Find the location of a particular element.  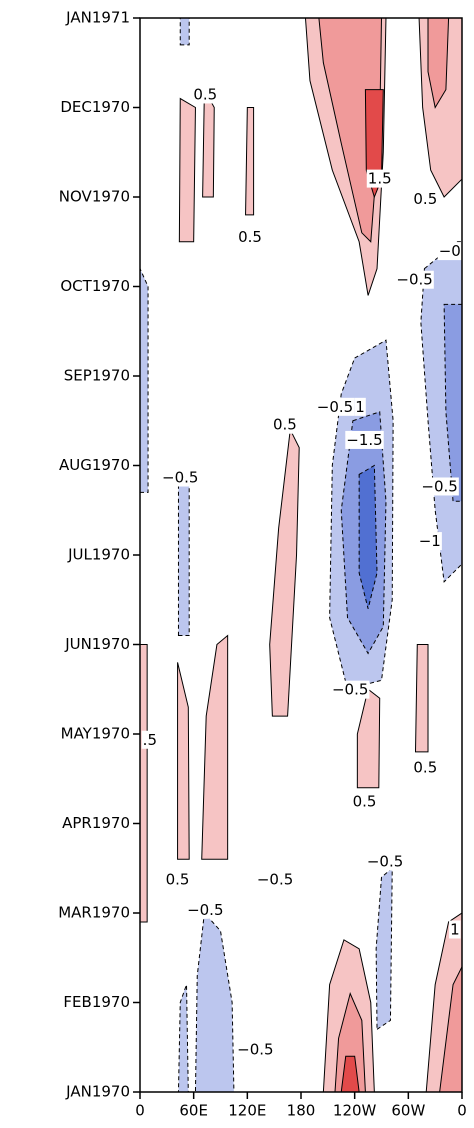

contour-label: −1 is located at coordinates (430, 541).